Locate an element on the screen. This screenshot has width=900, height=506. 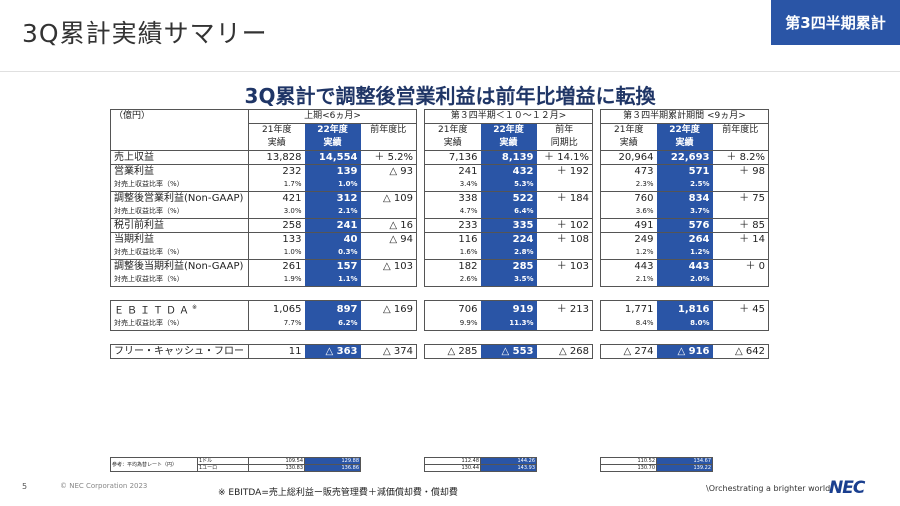
value-cell: 182 is located at coordinates (452, 266).